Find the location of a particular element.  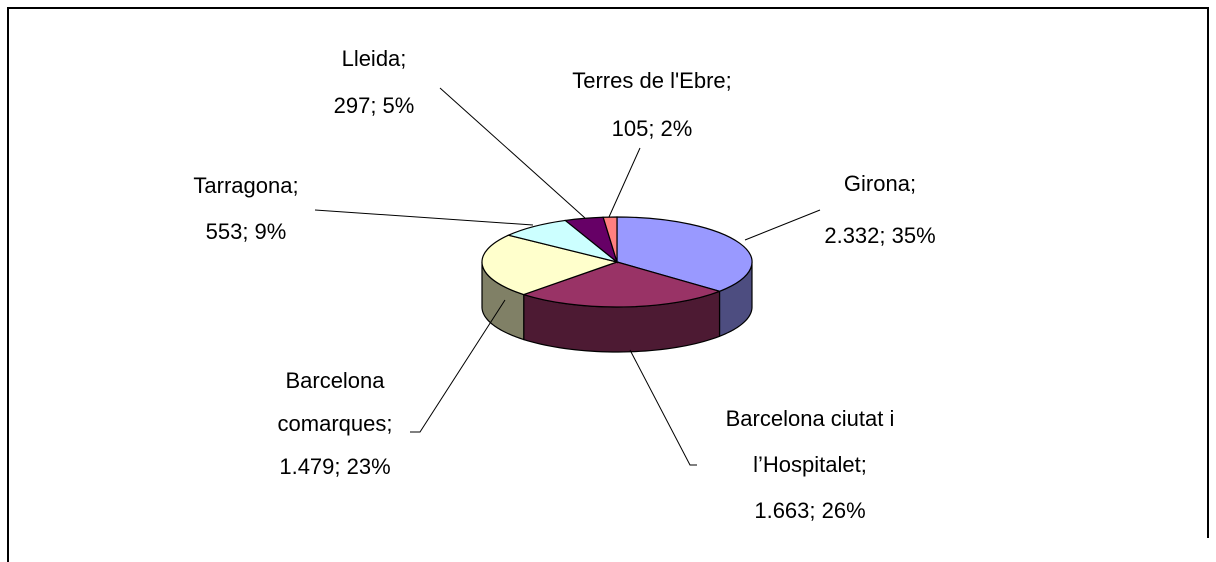

data-label: Terres de l'Ebre; is located at coordinates (652, 80).